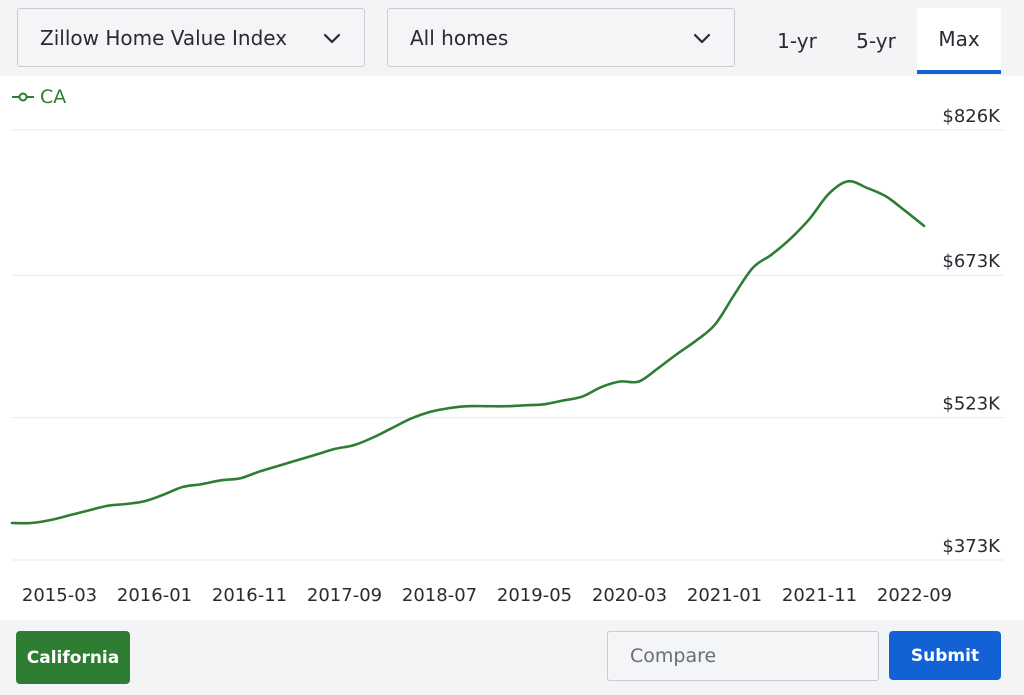  Describe the element at coordinates (914, 595) in the screenshot. I see `x-tick-label: 2022-09` at that location.